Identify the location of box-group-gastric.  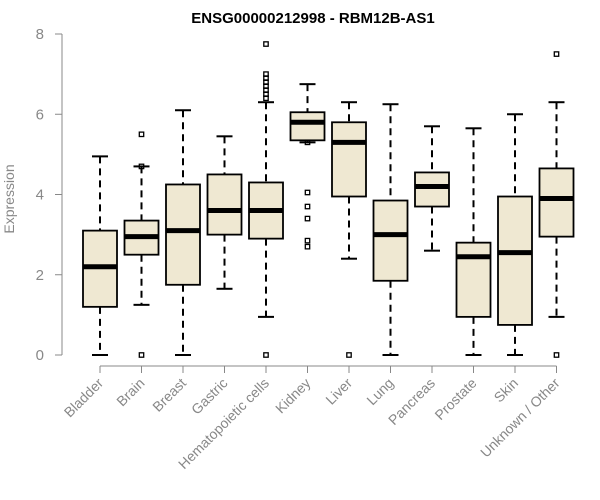
(224, 212).